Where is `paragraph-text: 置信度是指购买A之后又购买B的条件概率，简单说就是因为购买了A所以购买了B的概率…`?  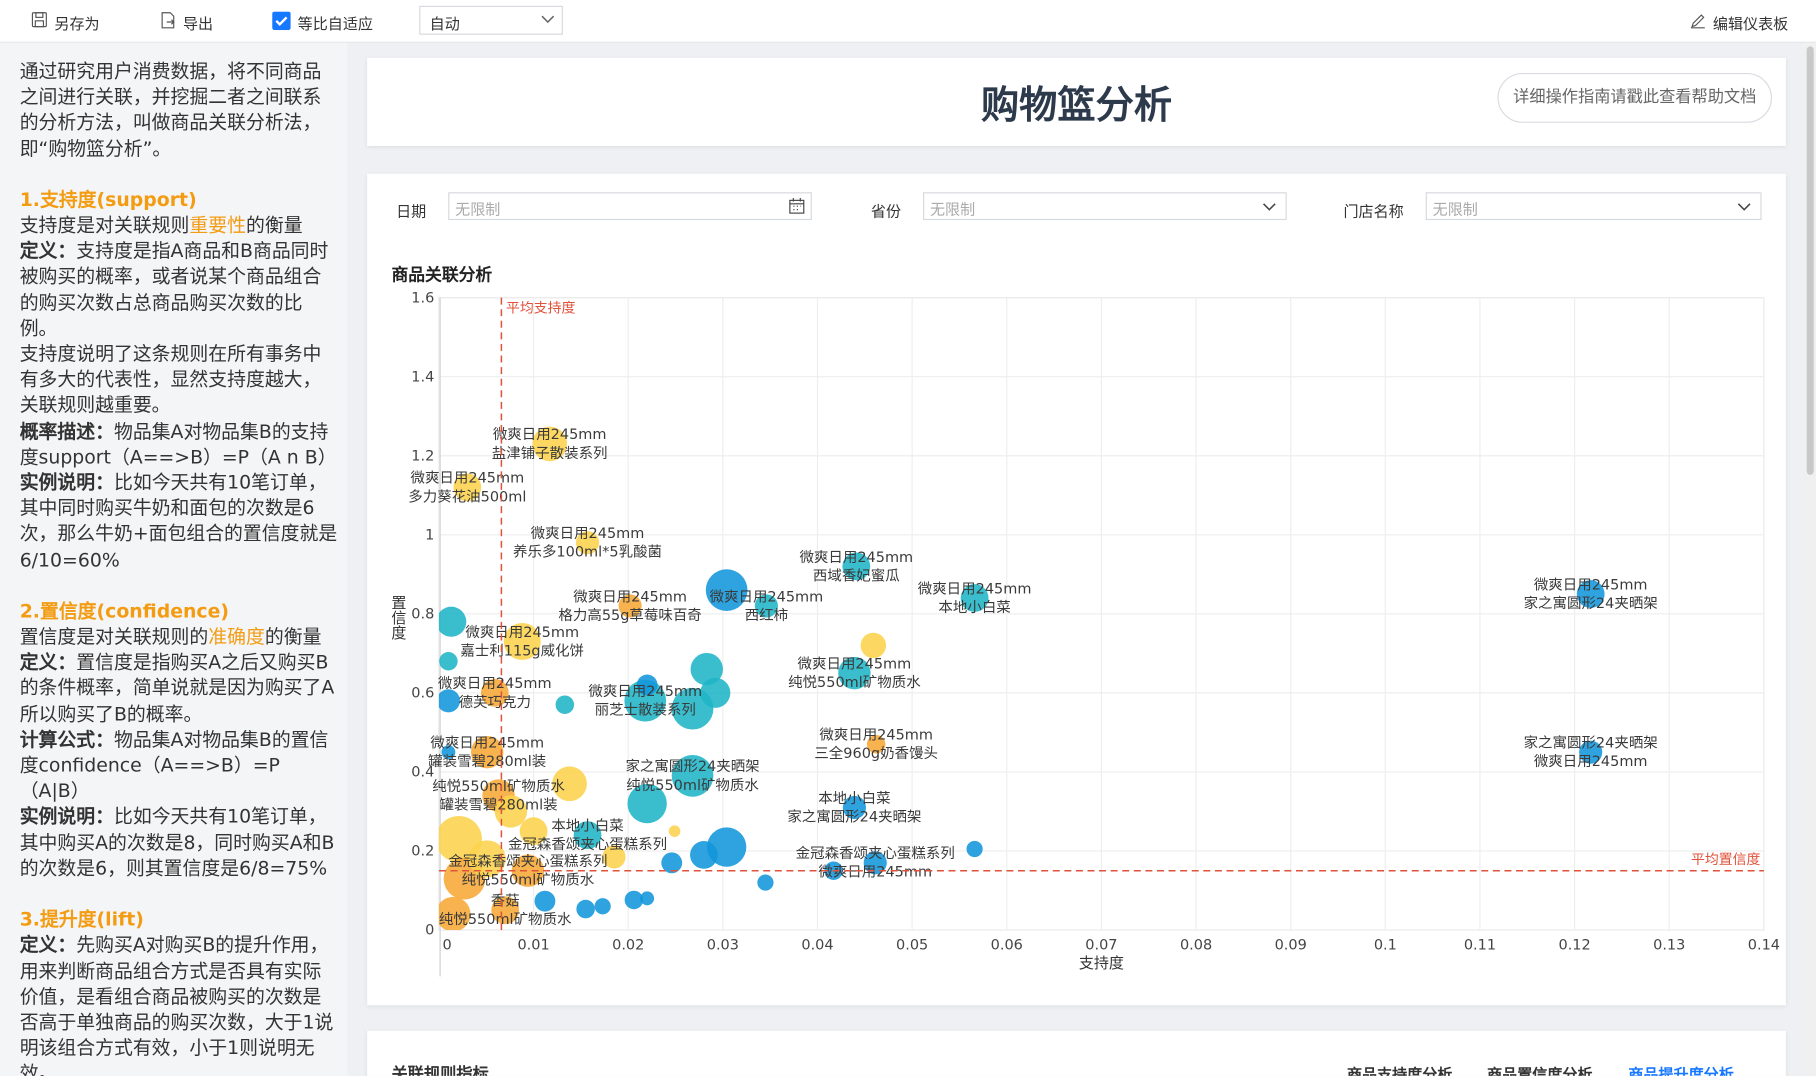 paragraph-text: 置信度是指购买A之后又购买B的条件概率，简单说就是因为购买了A所以购买了B的概率… is located at coordinates (177, 688).